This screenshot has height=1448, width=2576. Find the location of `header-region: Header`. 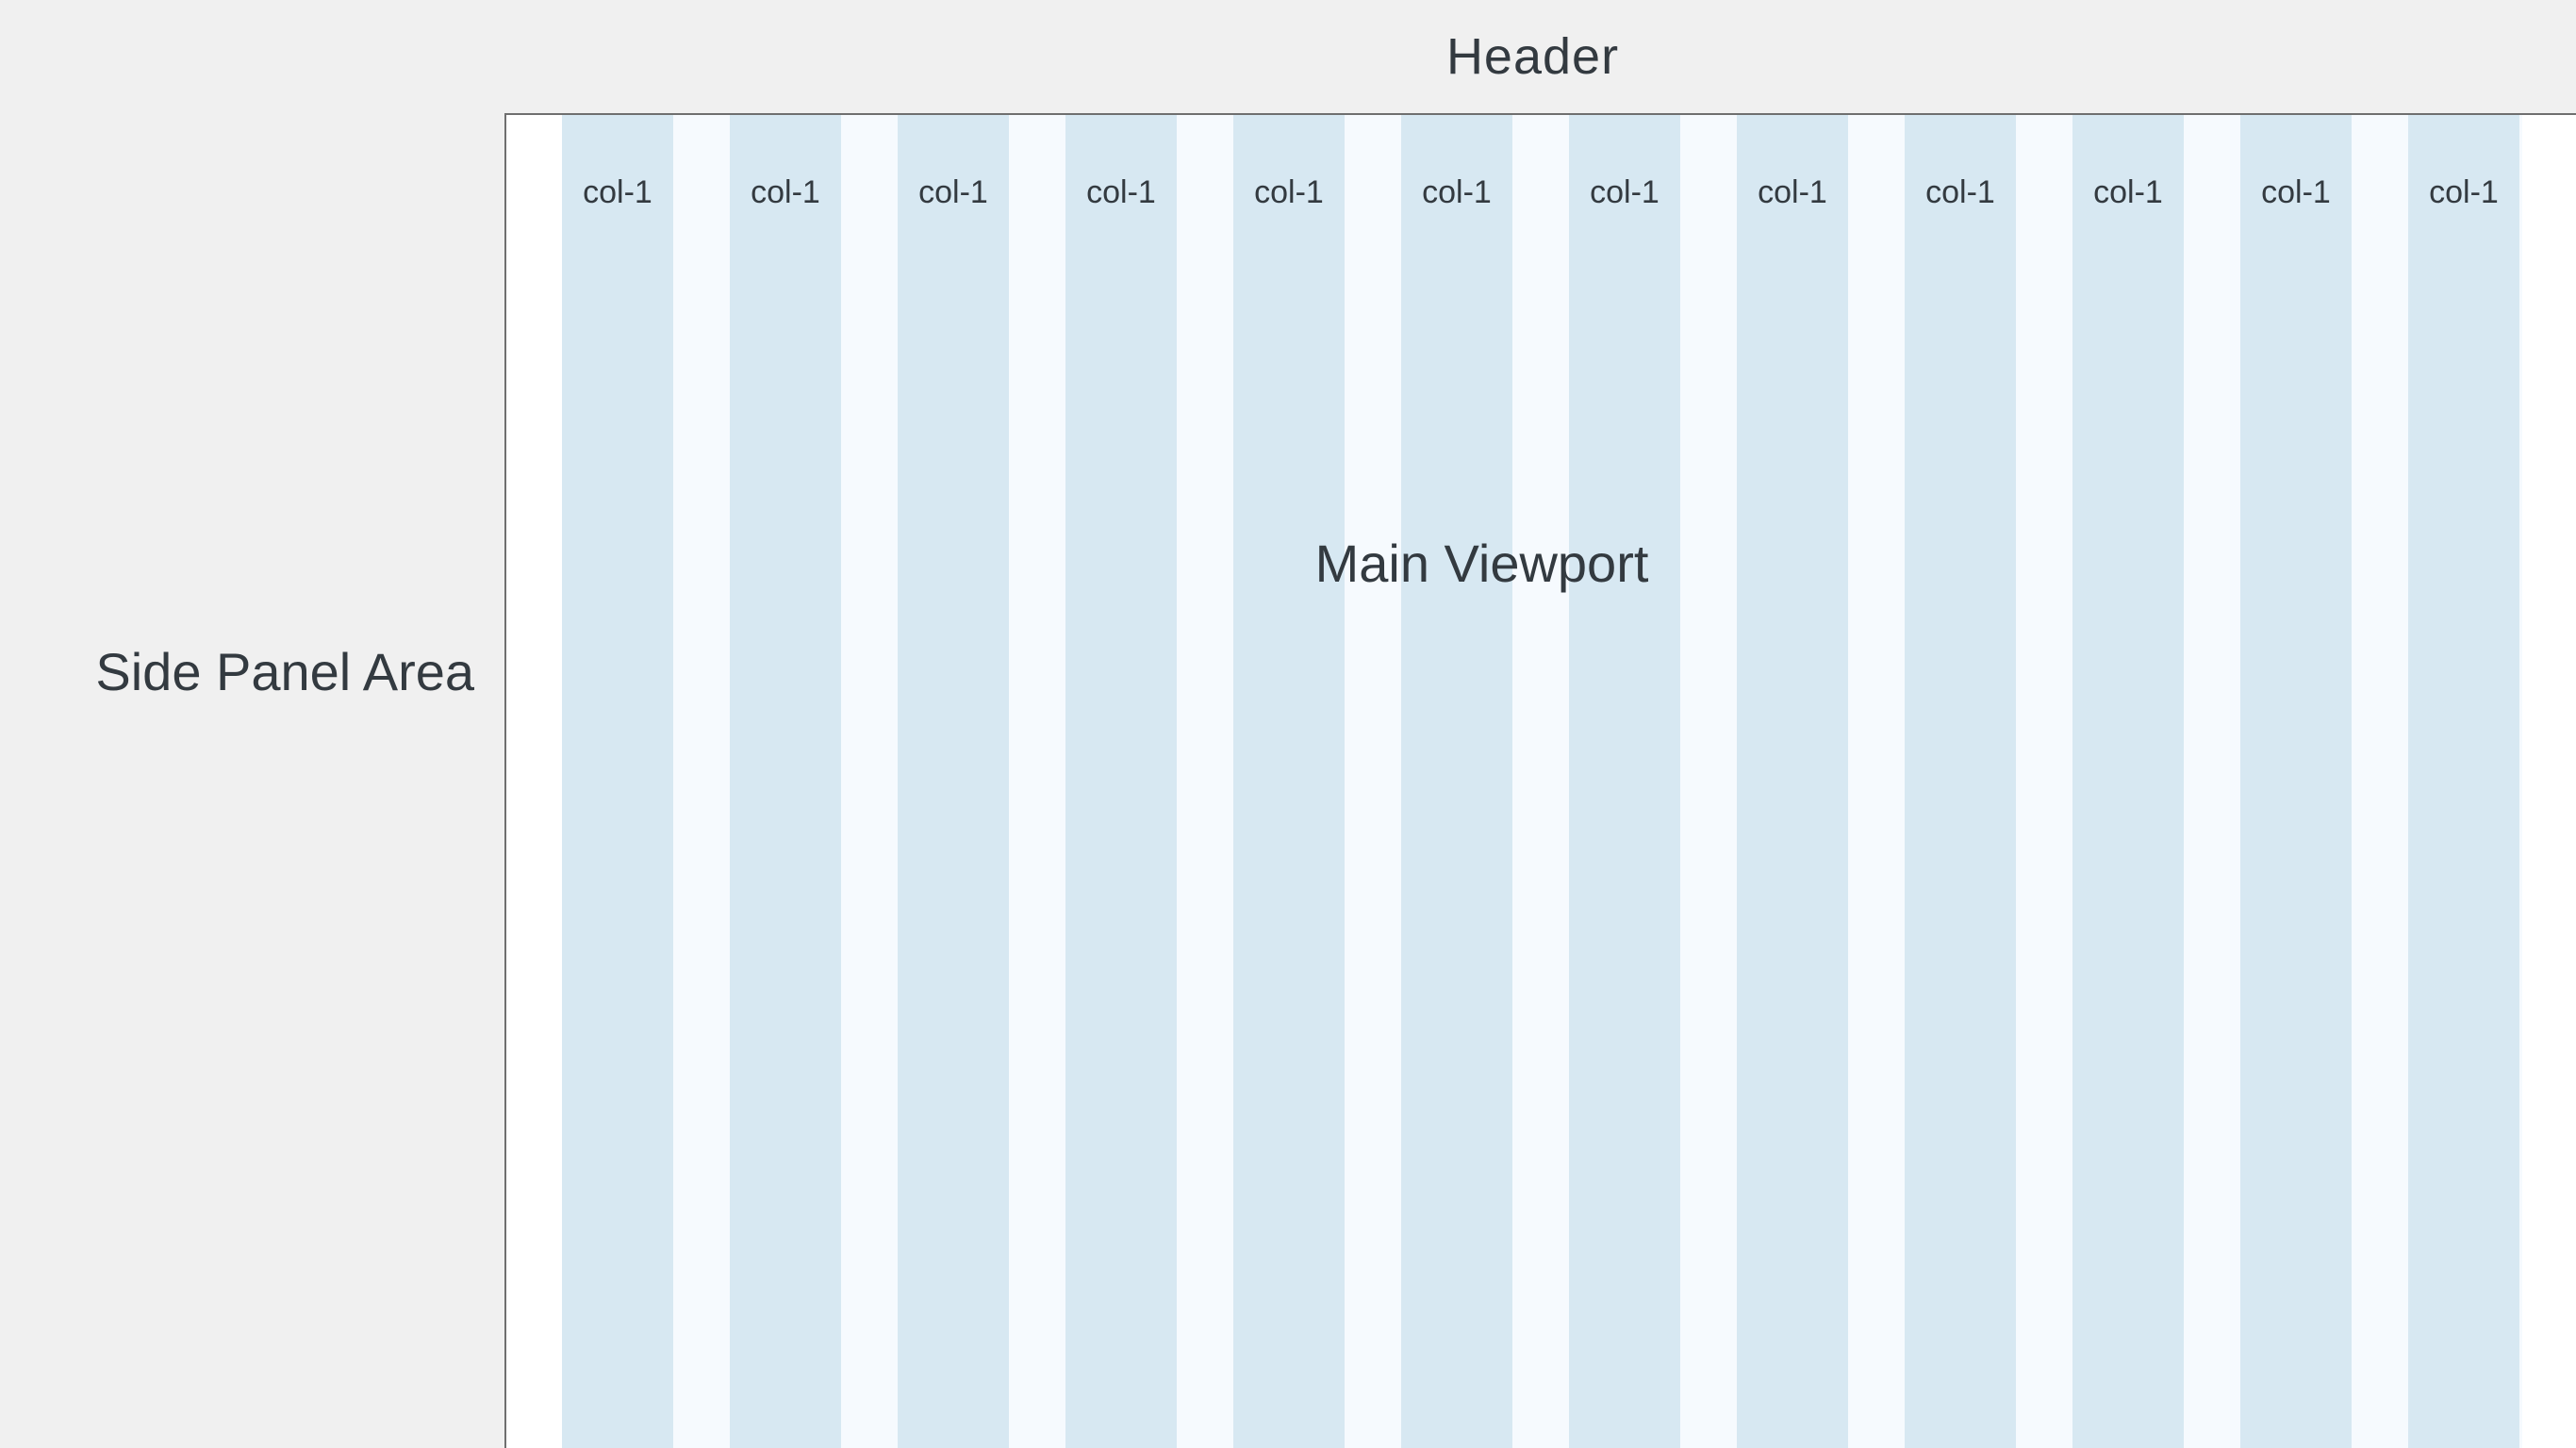

header-region: Header is located at coordinates (1540, 56).